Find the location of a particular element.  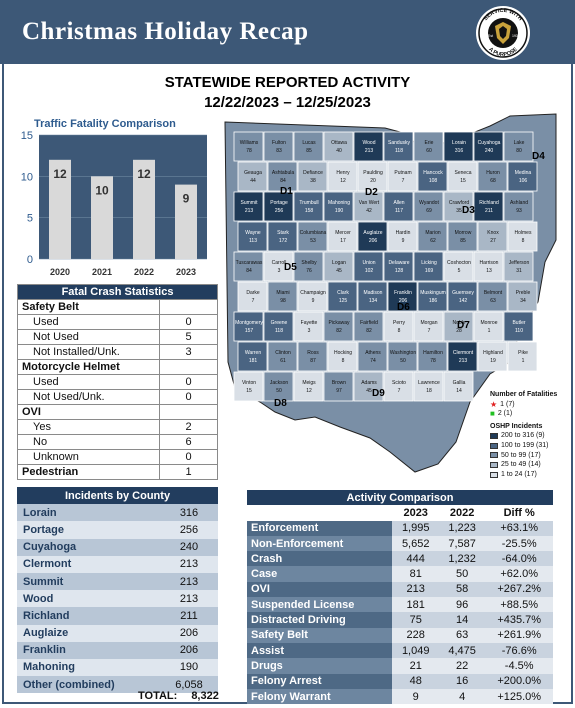

metric-label: Safety Belt is located at coordinates (320, 635).